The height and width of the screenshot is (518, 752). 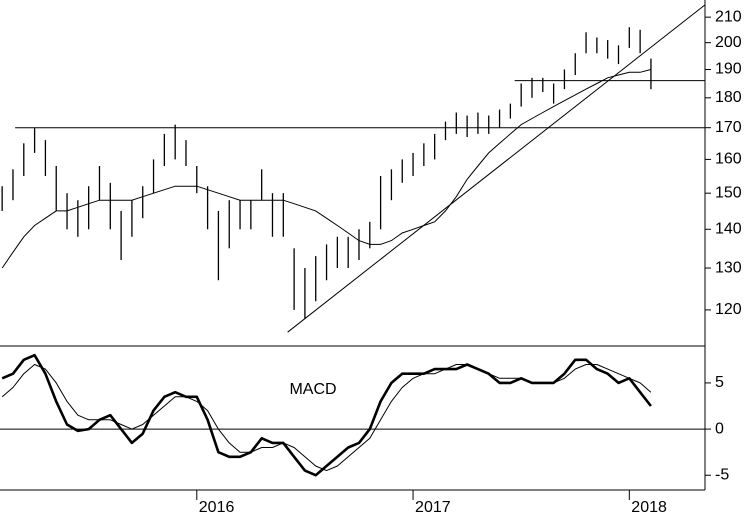 I want to click on y-tick-label: 170, so click(x=728, y=127).